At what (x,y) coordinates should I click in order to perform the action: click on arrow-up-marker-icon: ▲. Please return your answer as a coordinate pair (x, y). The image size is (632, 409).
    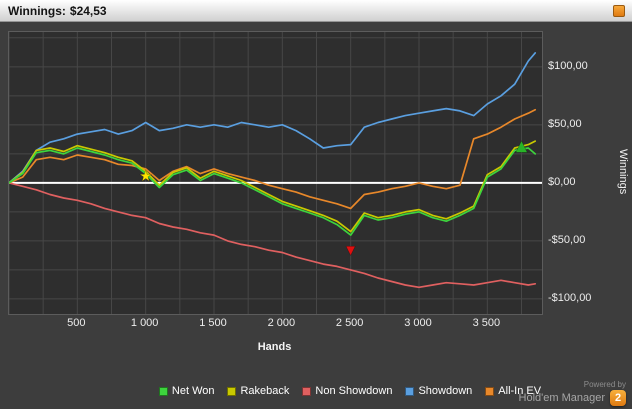
    Looking at the image, I should click on (522, 146).